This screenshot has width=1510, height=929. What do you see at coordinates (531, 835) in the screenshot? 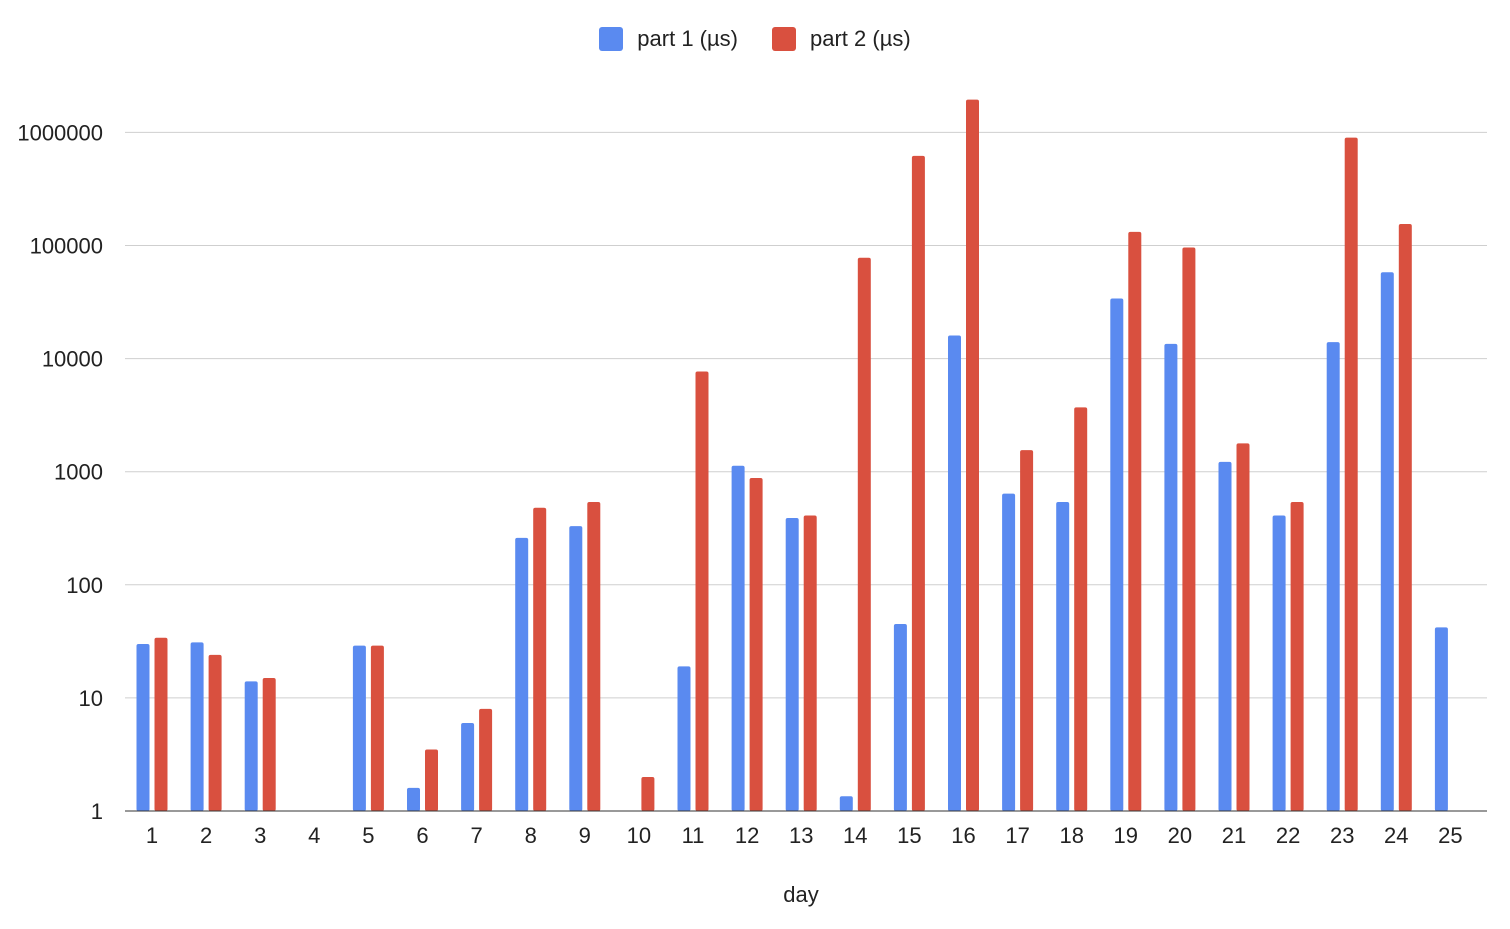
I see `x-tick-label: 8` at bounding box center [531, 835].